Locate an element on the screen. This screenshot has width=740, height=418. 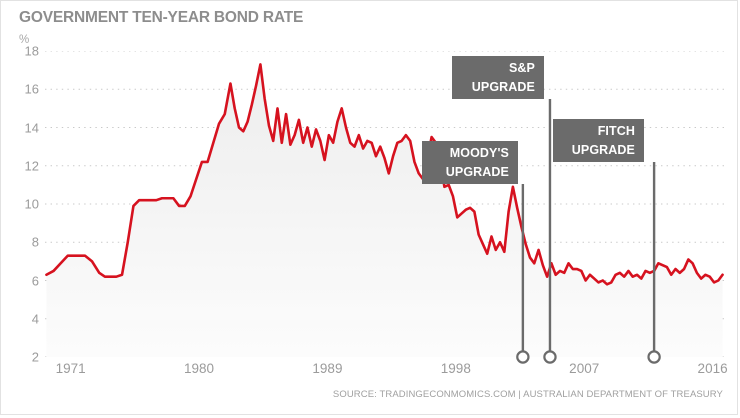
x-axis-tick-label: 2016 is located at coordinates (712, 368).